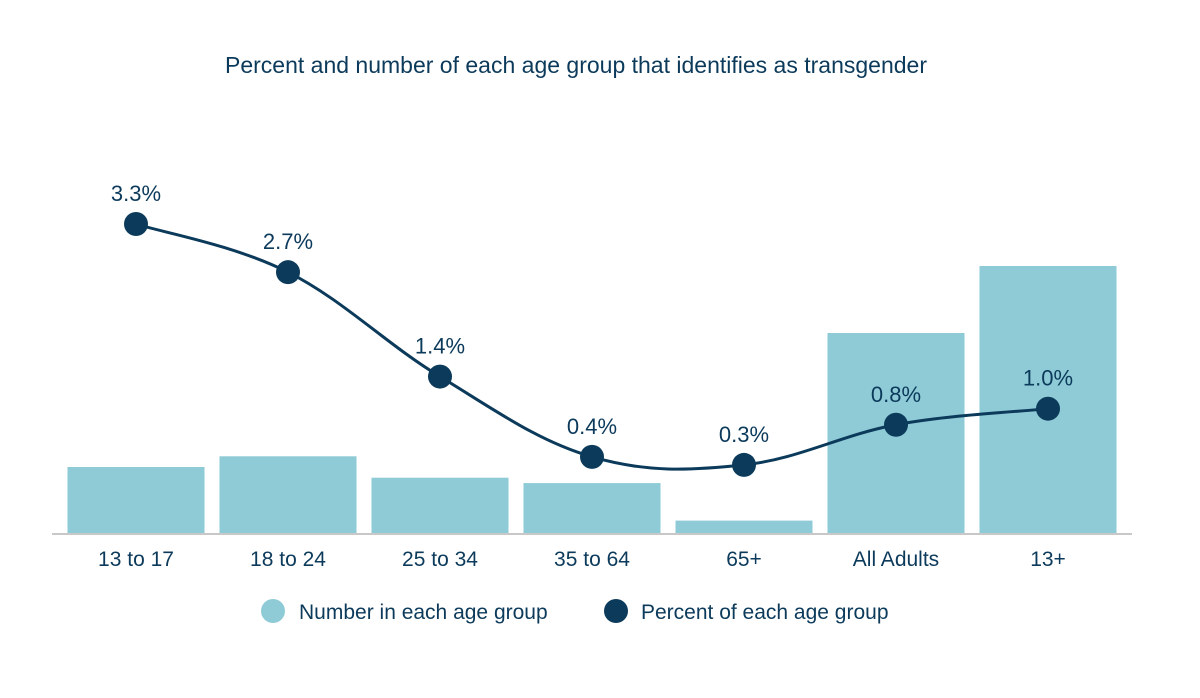 The height and width of the screenshot is (698, 1200). Describe the element at coordinates (744, 559) in the screenshot. I see `x-tick-label: 65+` at that location.